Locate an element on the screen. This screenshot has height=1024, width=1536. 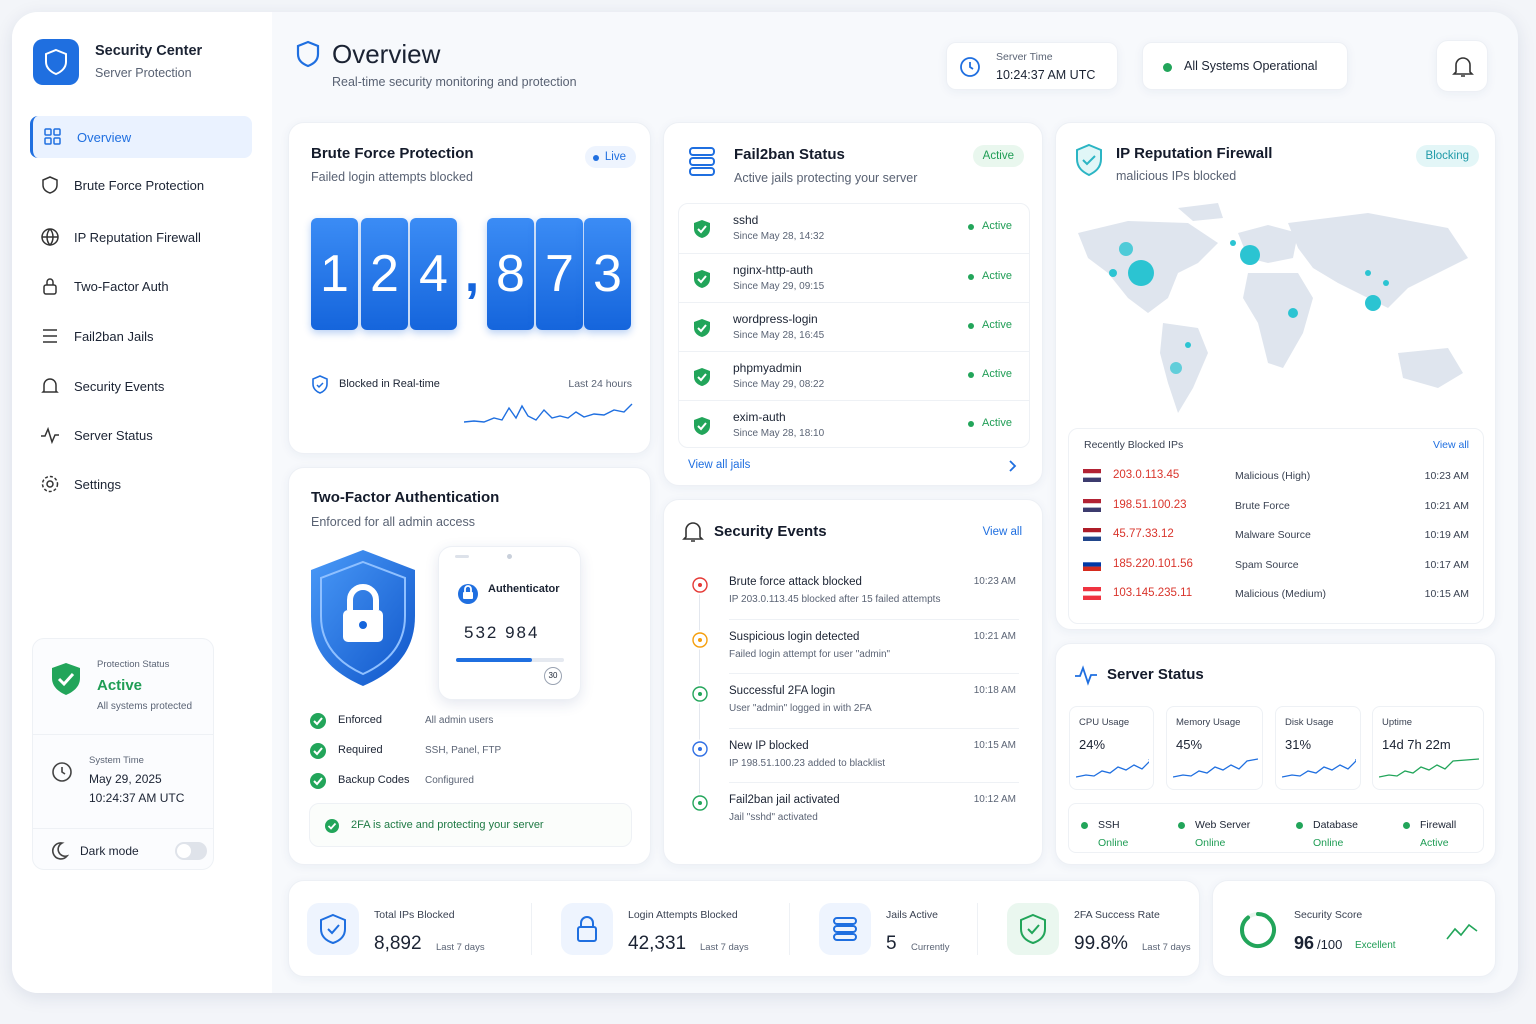
nav-item: IP Reputation Firewall is located at coordinates (141, 237).